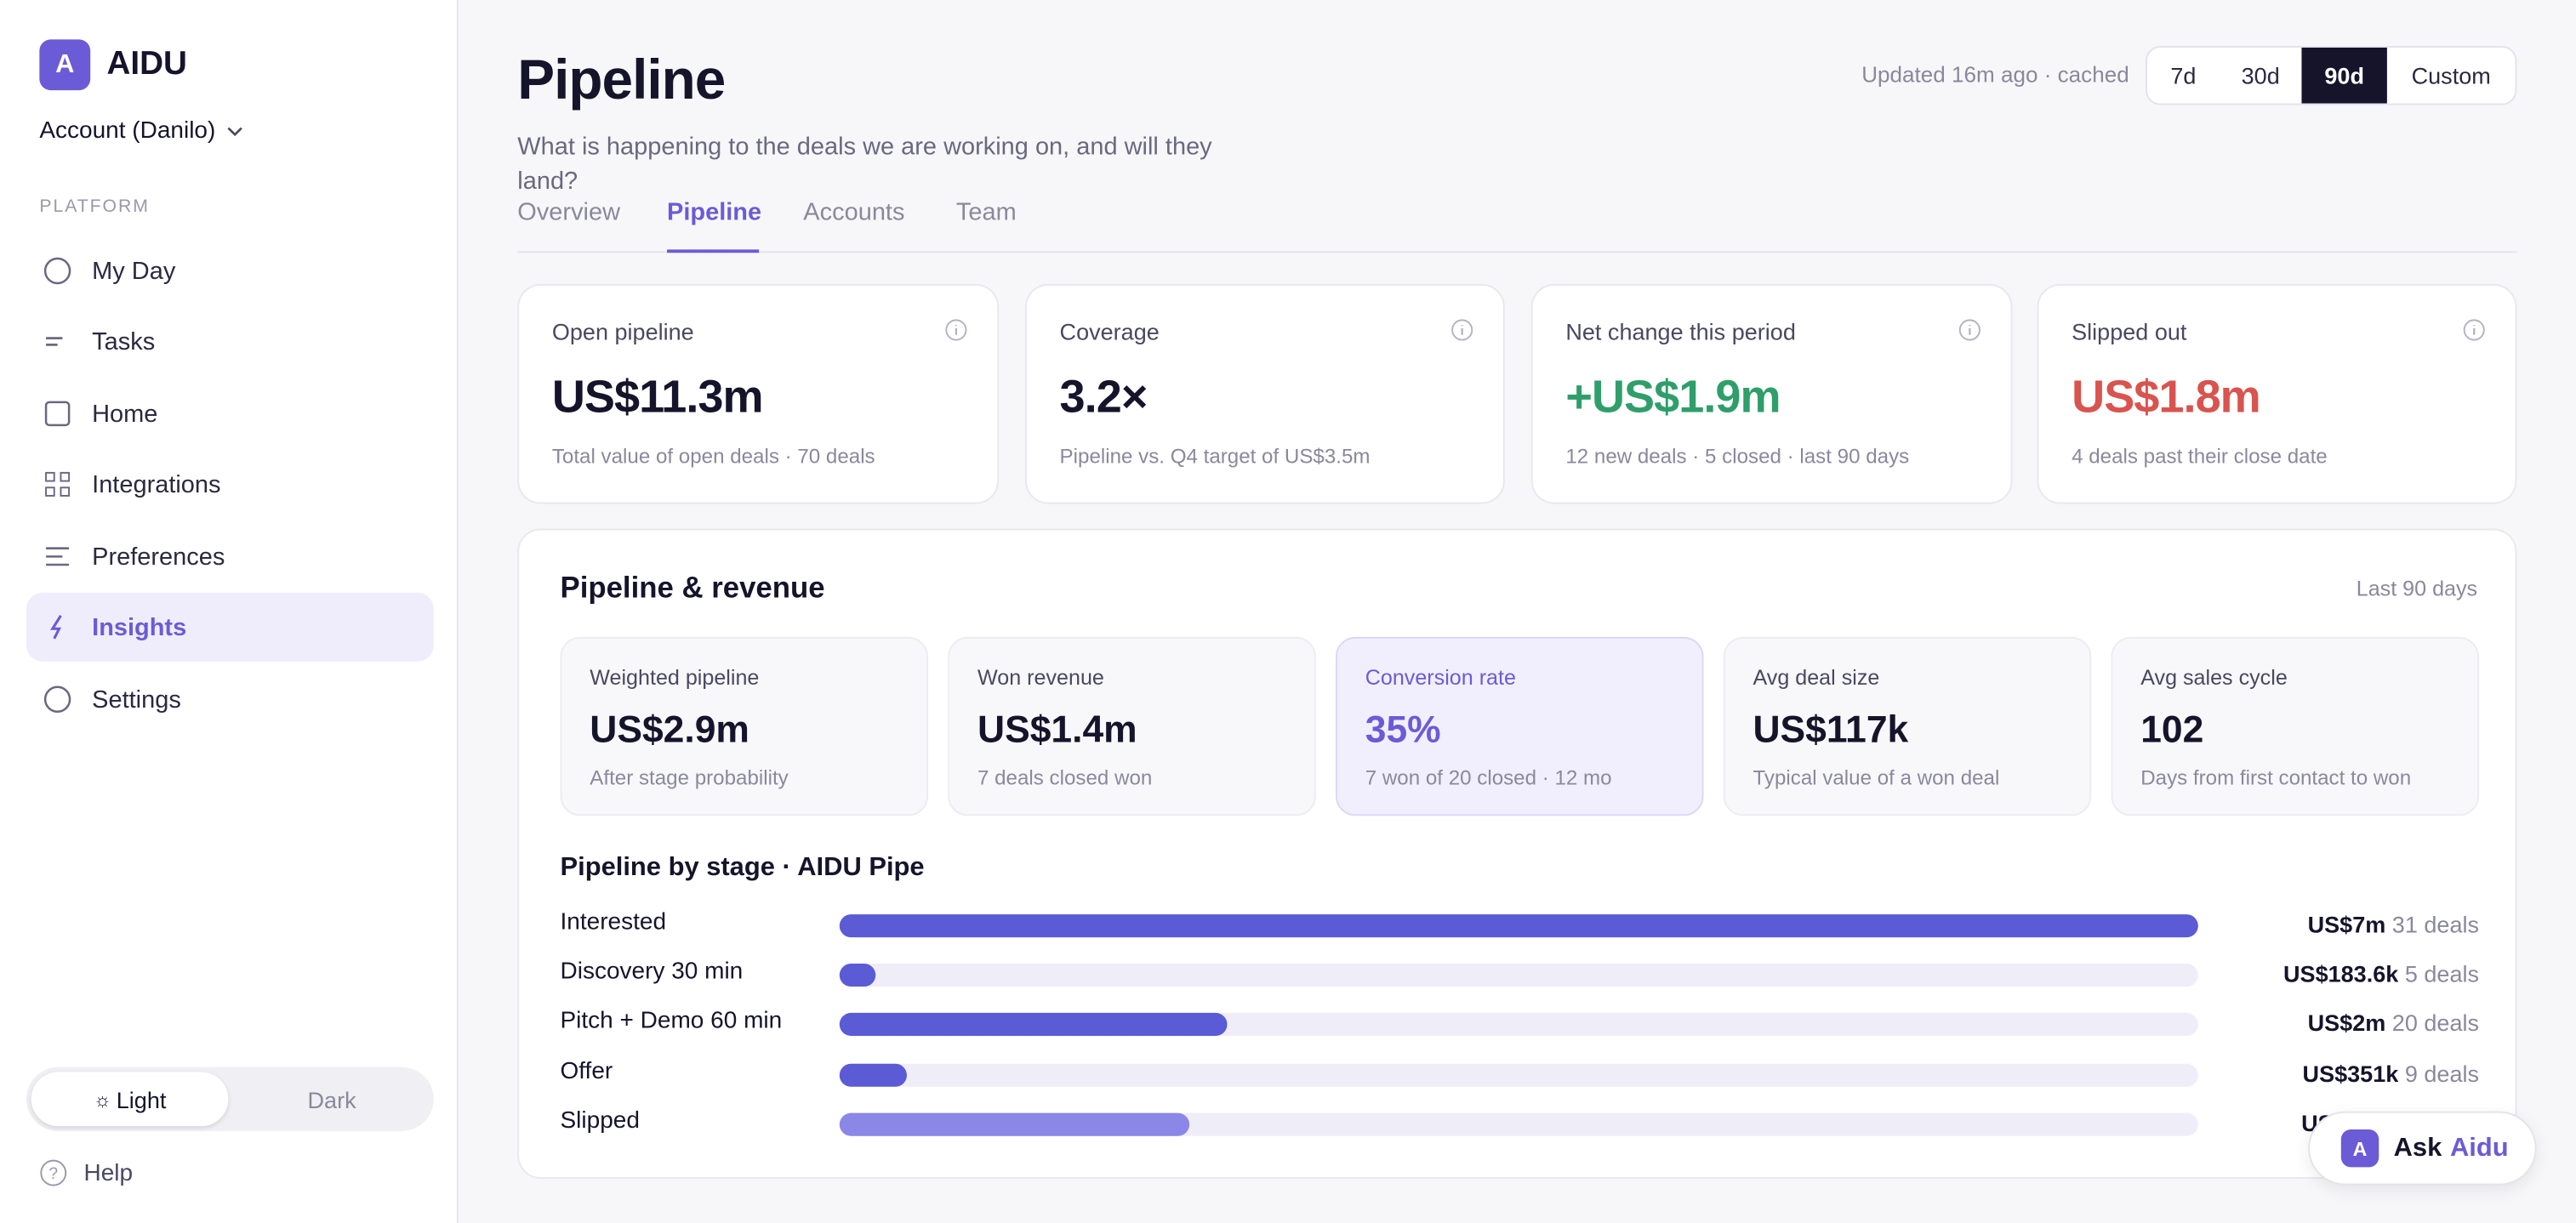 Image resolution: width=2576 pixels, height=1223 pixels. What do you see at coordinates (622, 80) in the screenshot?
I see `page-title: Pipeline` at bounding box center [622, 80].